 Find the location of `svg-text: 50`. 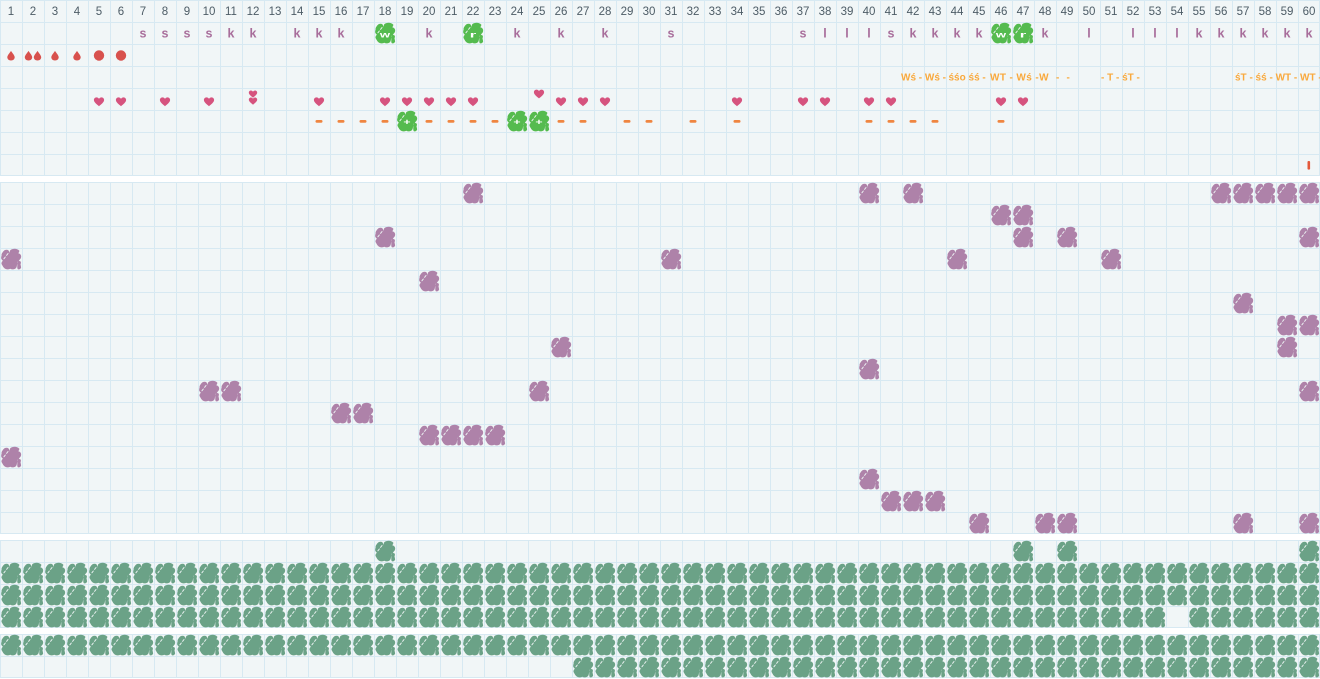

svg-text: 50 is located at coordinates (1089, 12).